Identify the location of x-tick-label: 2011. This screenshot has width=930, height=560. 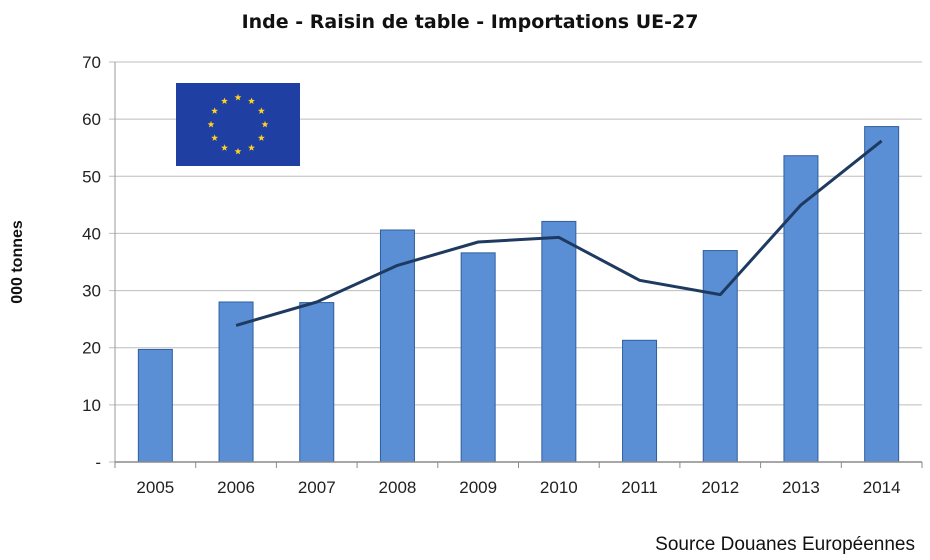
(639, 487).